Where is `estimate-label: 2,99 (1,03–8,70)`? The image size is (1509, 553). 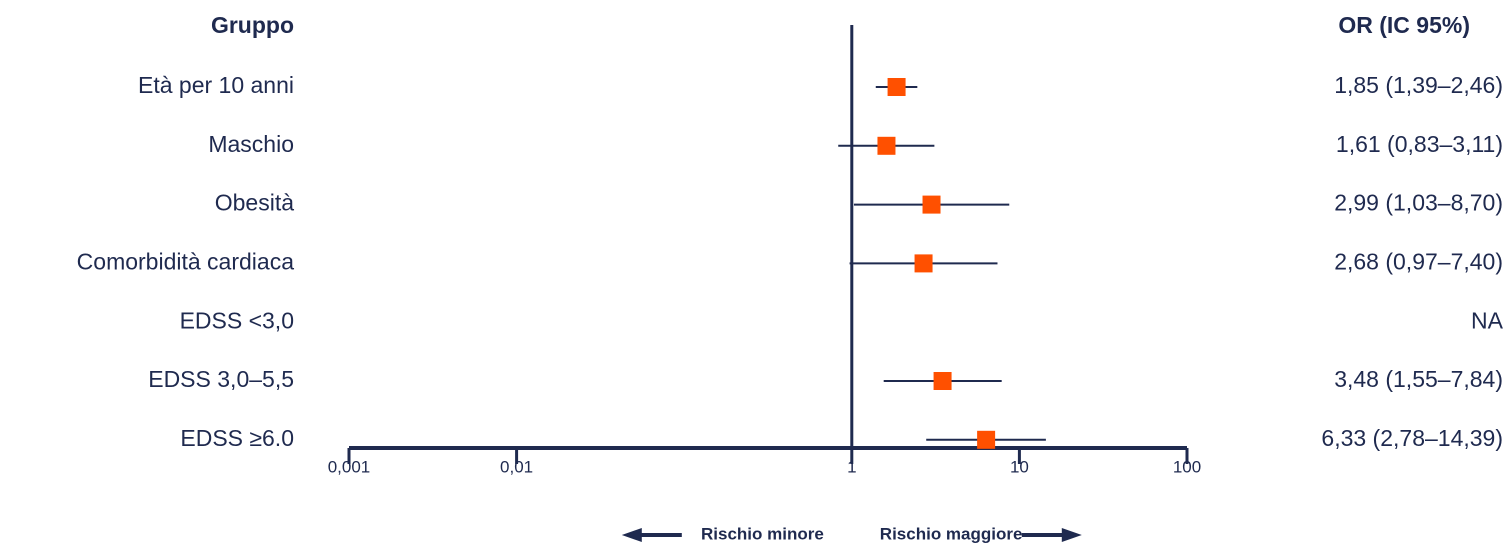 estimate-label: 2,99 (1,03–8,70) is located at coordinates (1418, 203).